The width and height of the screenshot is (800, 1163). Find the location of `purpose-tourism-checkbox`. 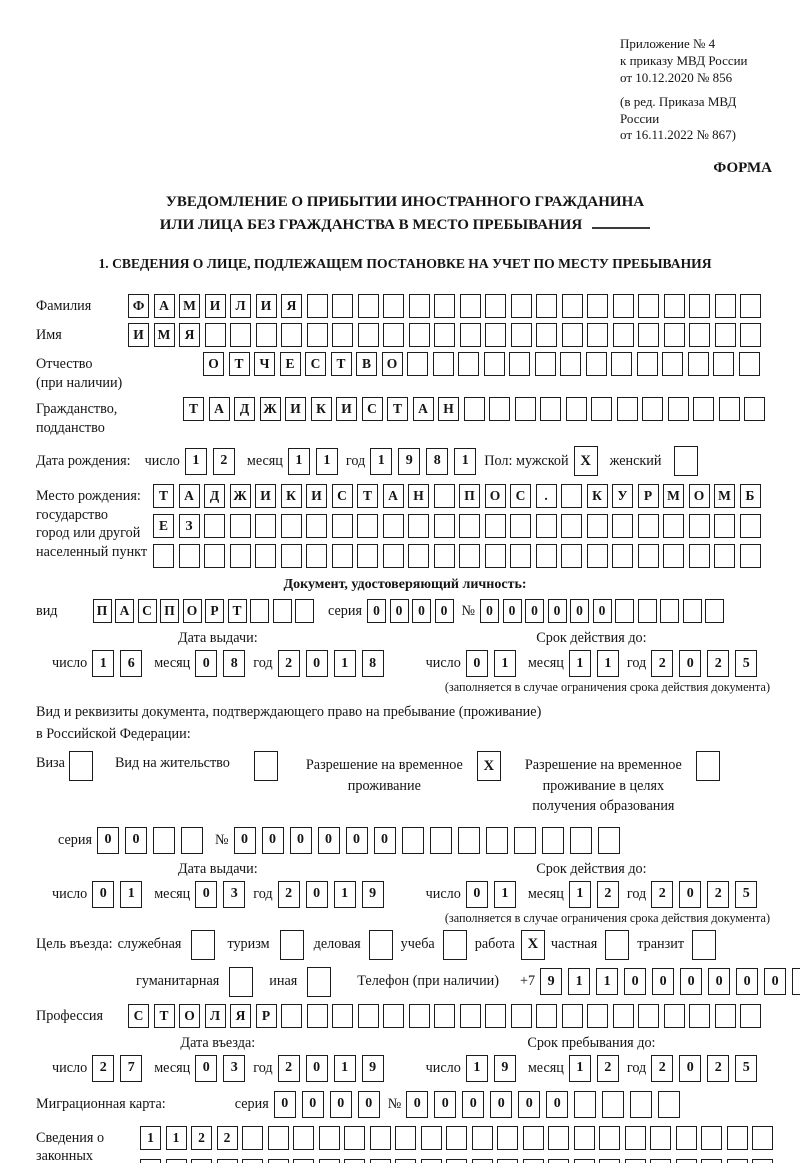

purpose-tourism-checkbox is located at coordinates (291, 944).